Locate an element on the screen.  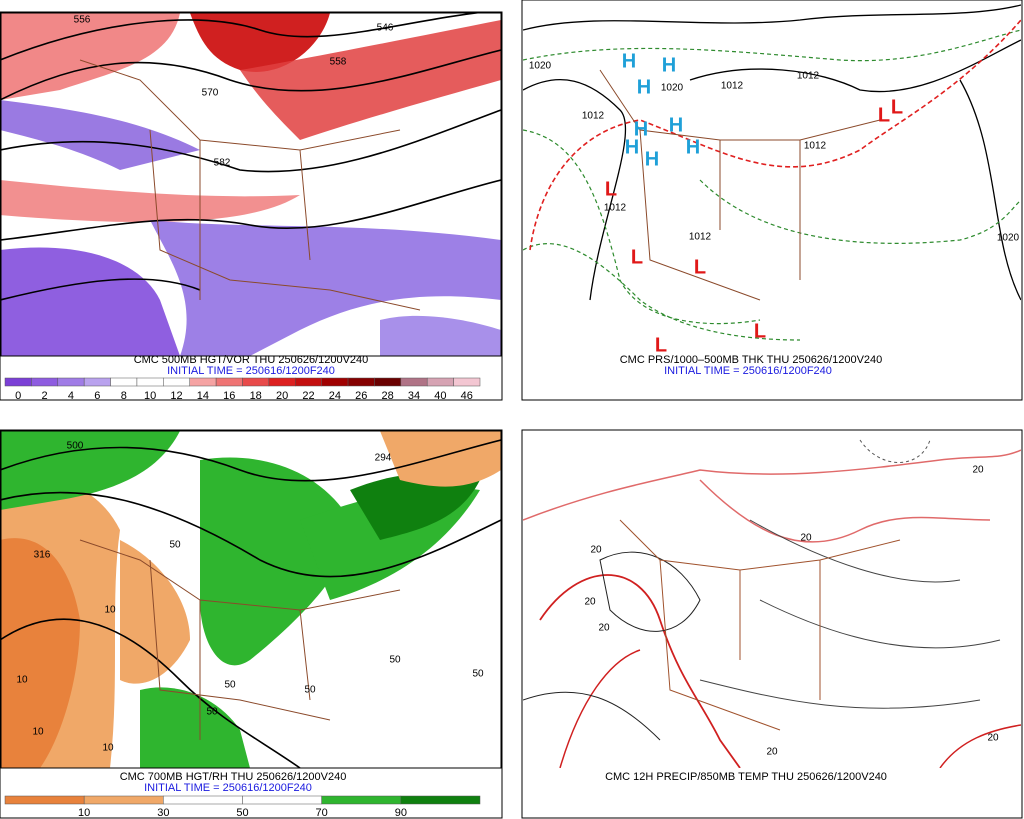
colorbar-label: 6 is located at coordinates (97, 396).